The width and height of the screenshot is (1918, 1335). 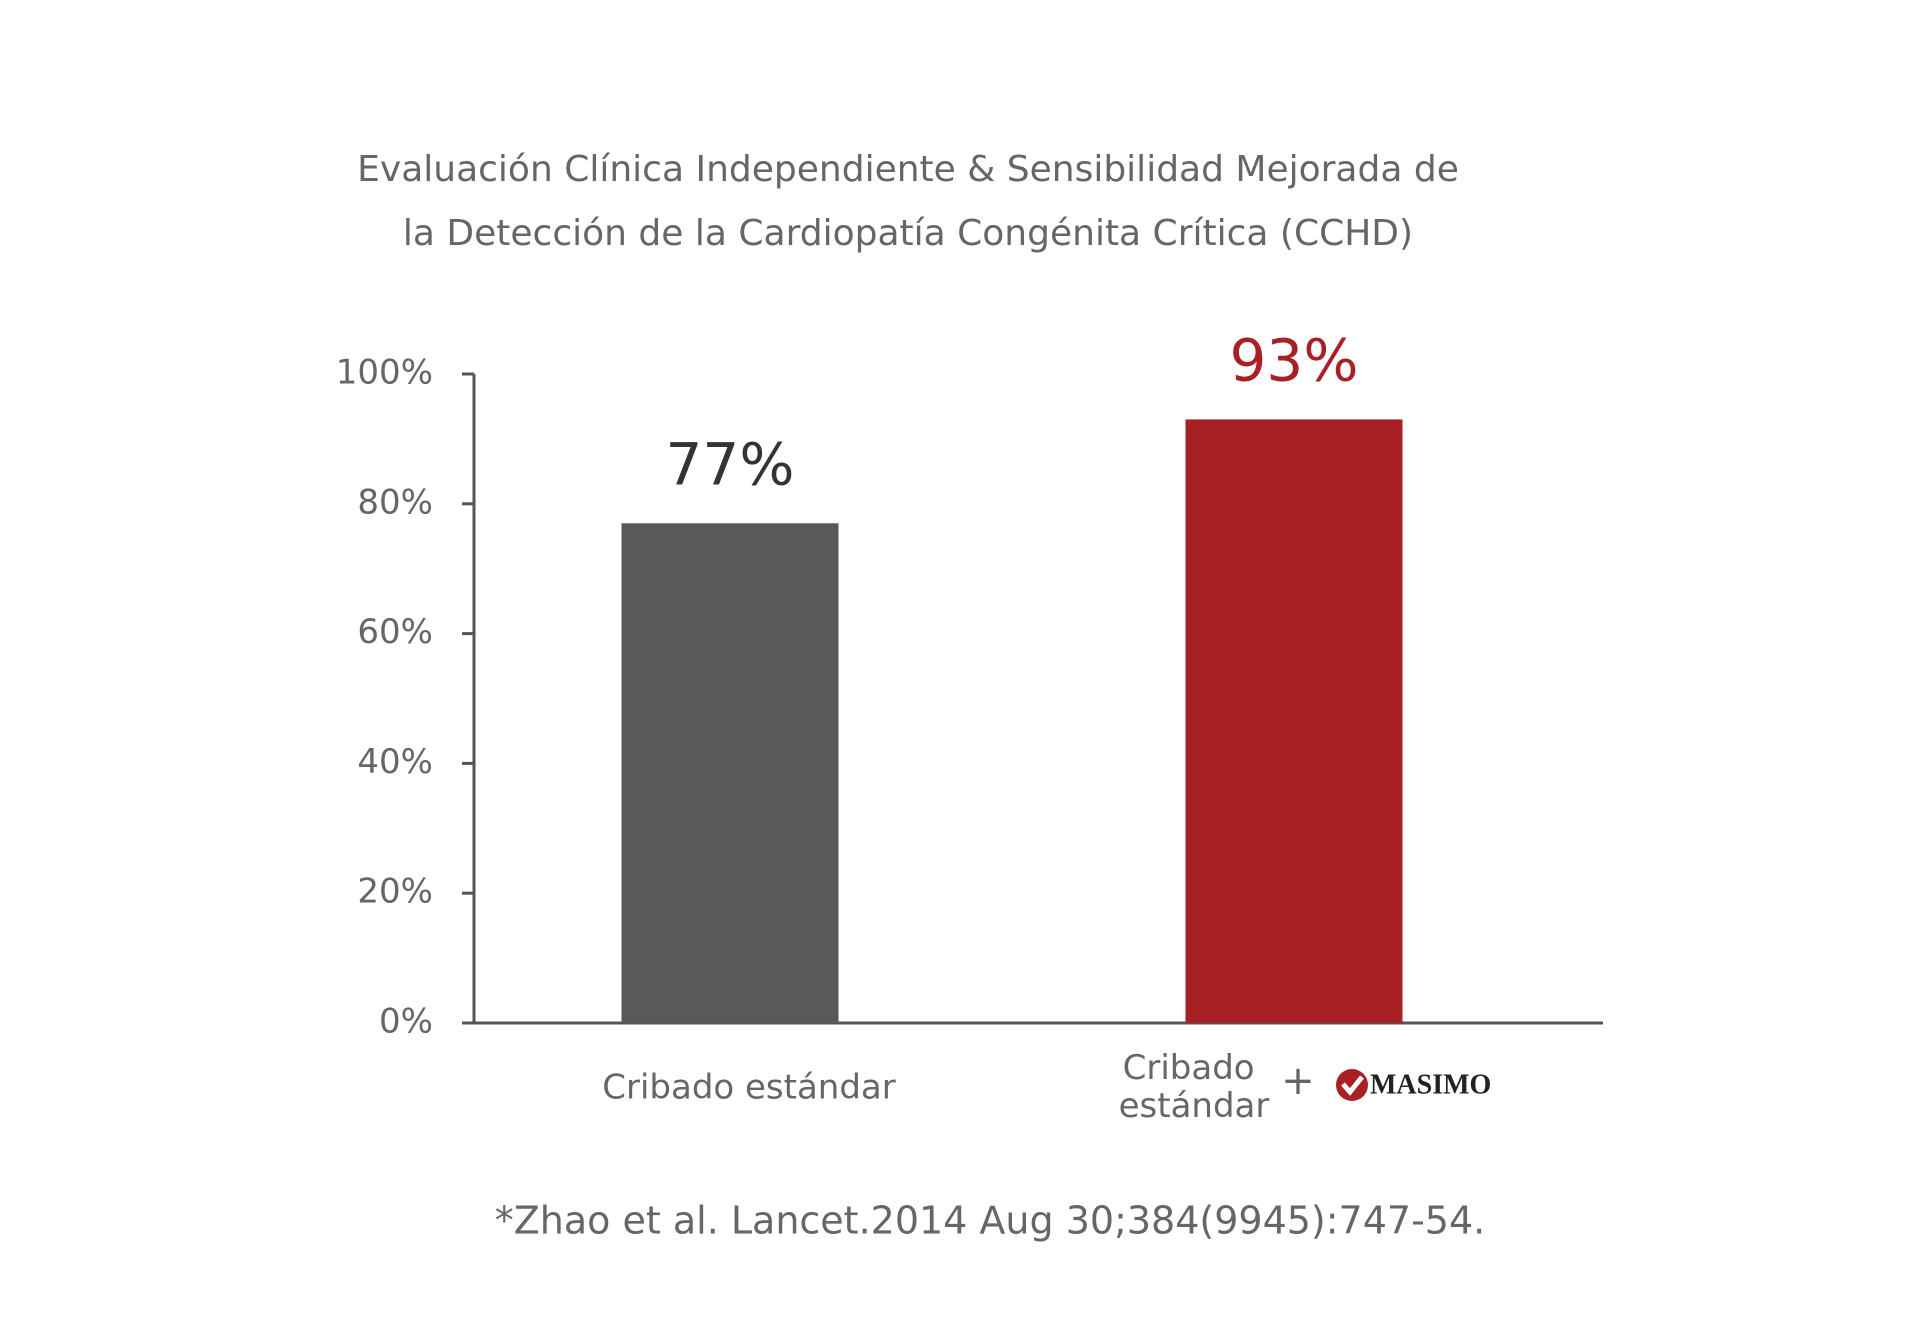 What do you see at coordinates (406, 1022) in the screenshot?
I see `y-tick-label: 0%` at bounding box center [406, 1022].